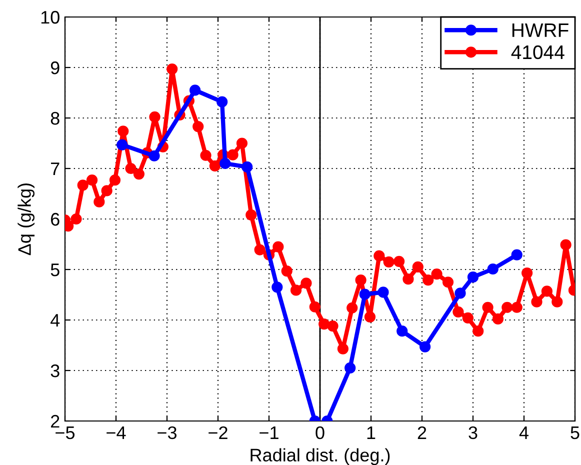 The width and height of the screenshot is (581, 465). What do you see at coordinates (55, 169) in the screenshot?
I see `y-tick-label: 7` at bounding box center [55, 169].